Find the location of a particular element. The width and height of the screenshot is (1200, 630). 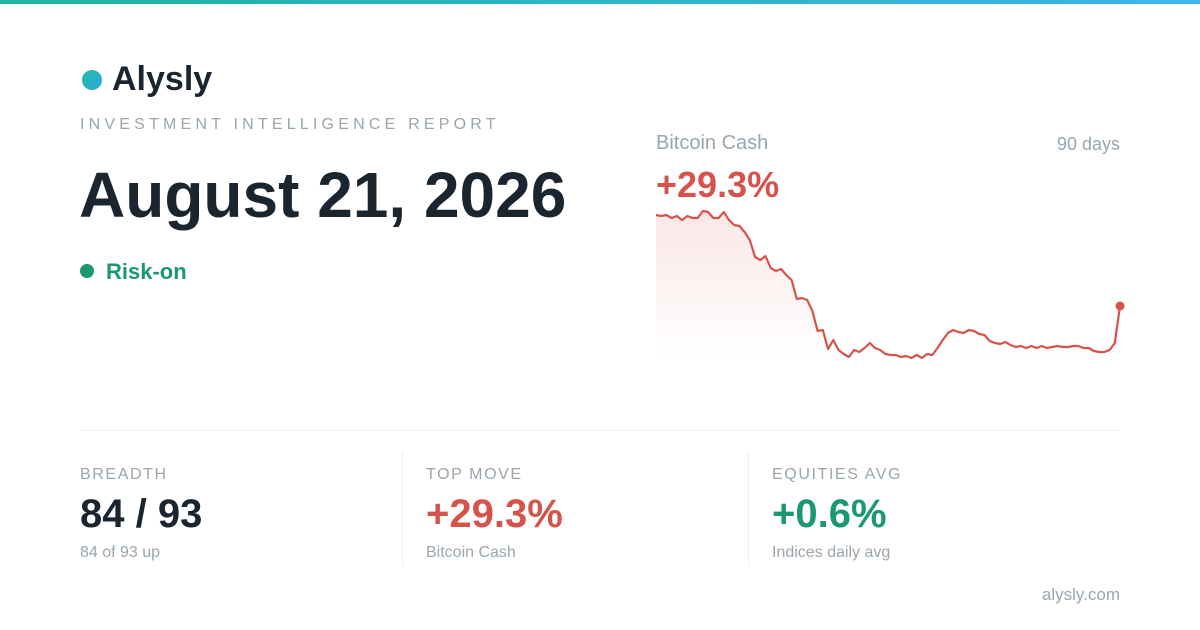

footer: alysly.com is located at coordinates (1080, 594).